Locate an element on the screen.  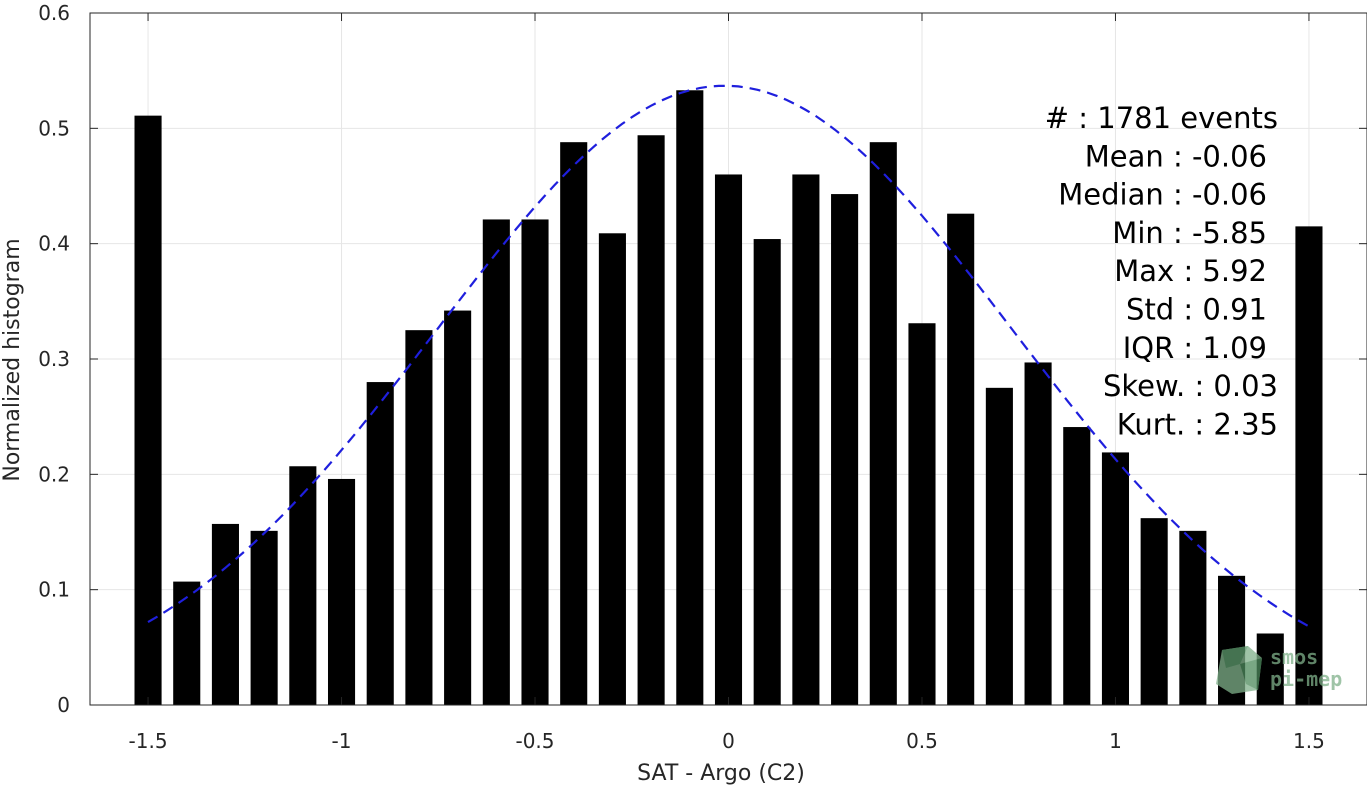
x-tick-label: 0 is located at coordinates (728, 741).